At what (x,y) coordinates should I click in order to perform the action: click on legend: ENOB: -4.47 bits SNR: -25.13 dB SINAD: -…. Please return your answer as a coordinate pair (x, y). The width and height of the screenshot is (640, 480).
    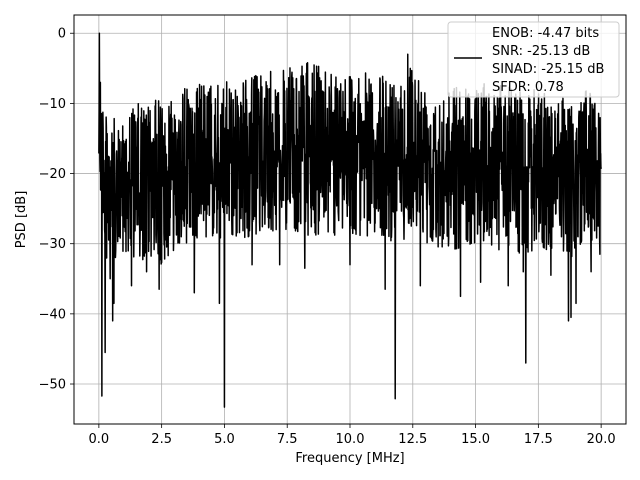
    Looking at the image, I should click on (533, 59).